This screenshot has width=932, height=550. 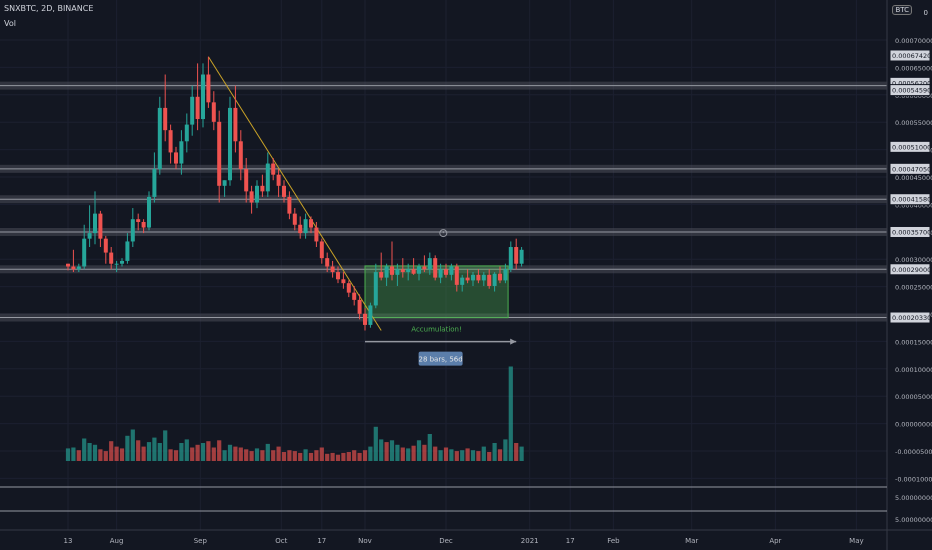 I want to click on price-badge-label: 0.00020330, so click(x=911, y=318).